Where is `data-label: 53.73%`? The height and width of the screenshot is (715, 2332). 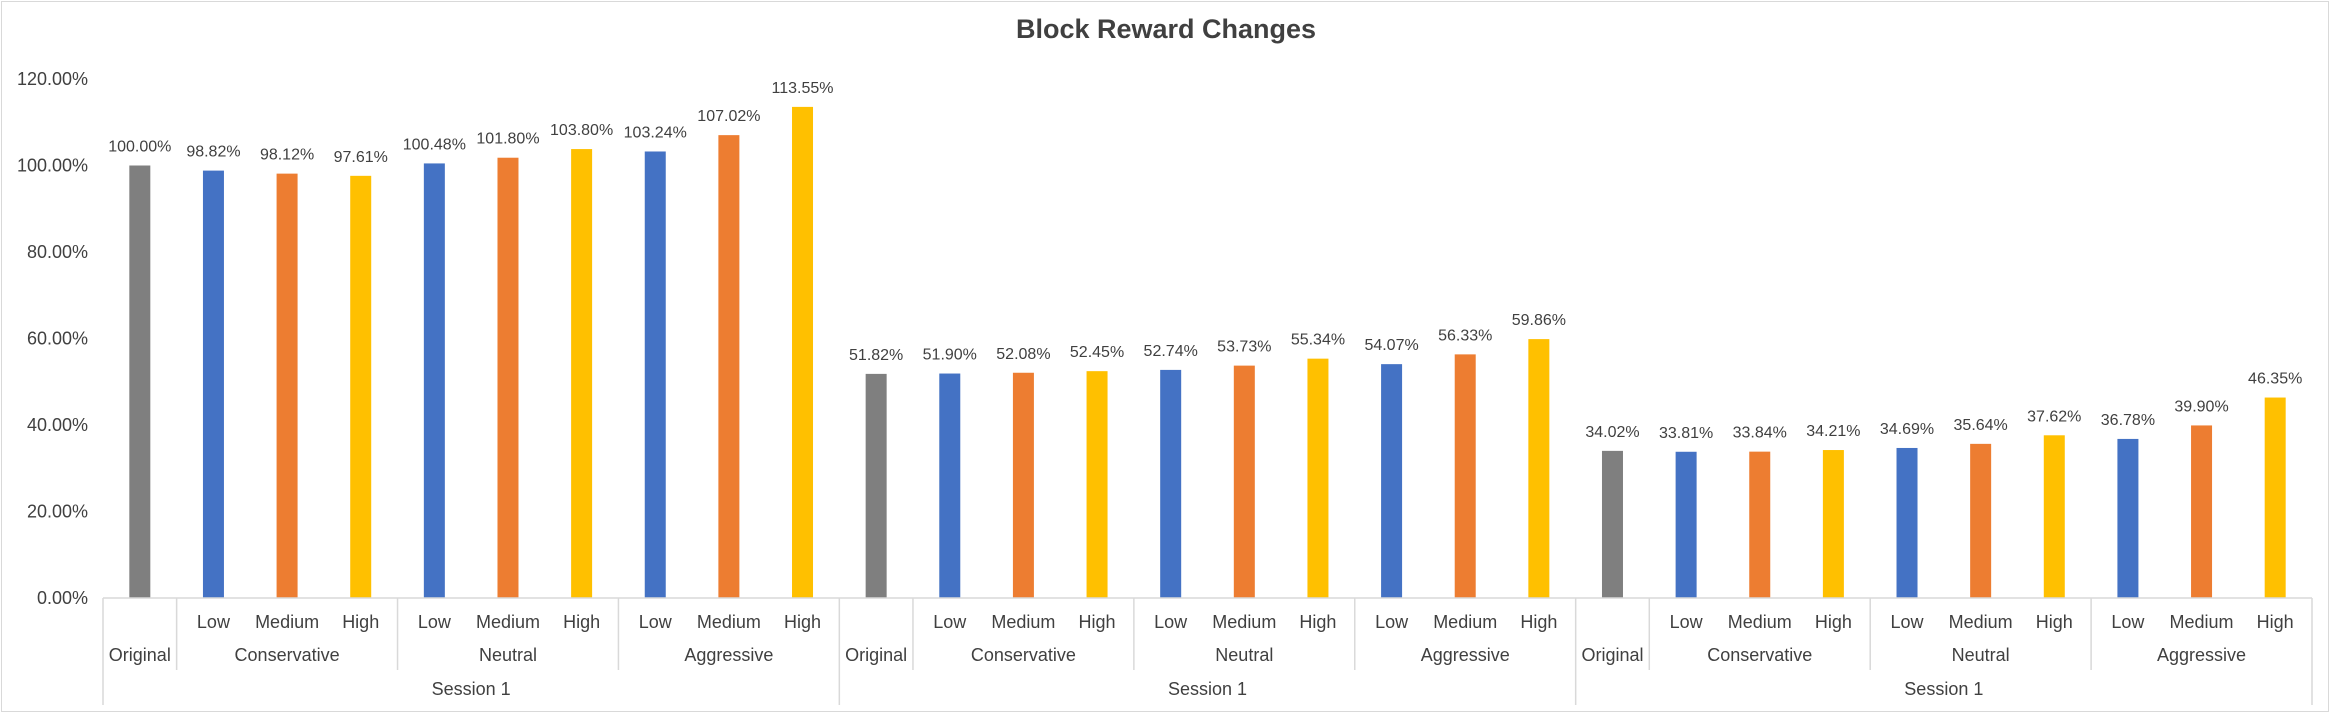
data-label: 53.73% is located at coordinates (1244, 347).